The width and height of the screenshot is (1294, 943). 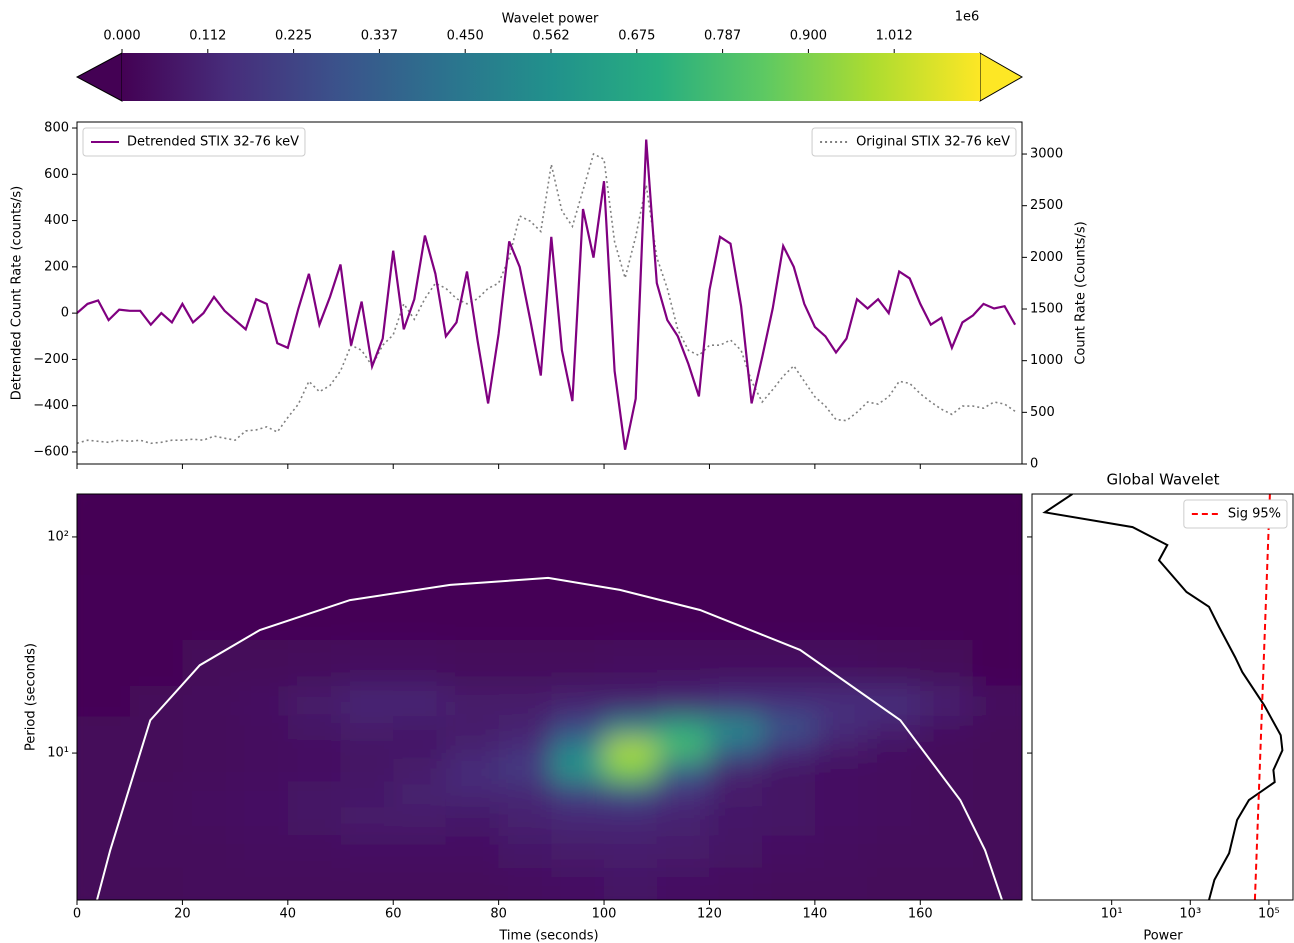 I want to click on legend-box, so click(x=914, y=142).